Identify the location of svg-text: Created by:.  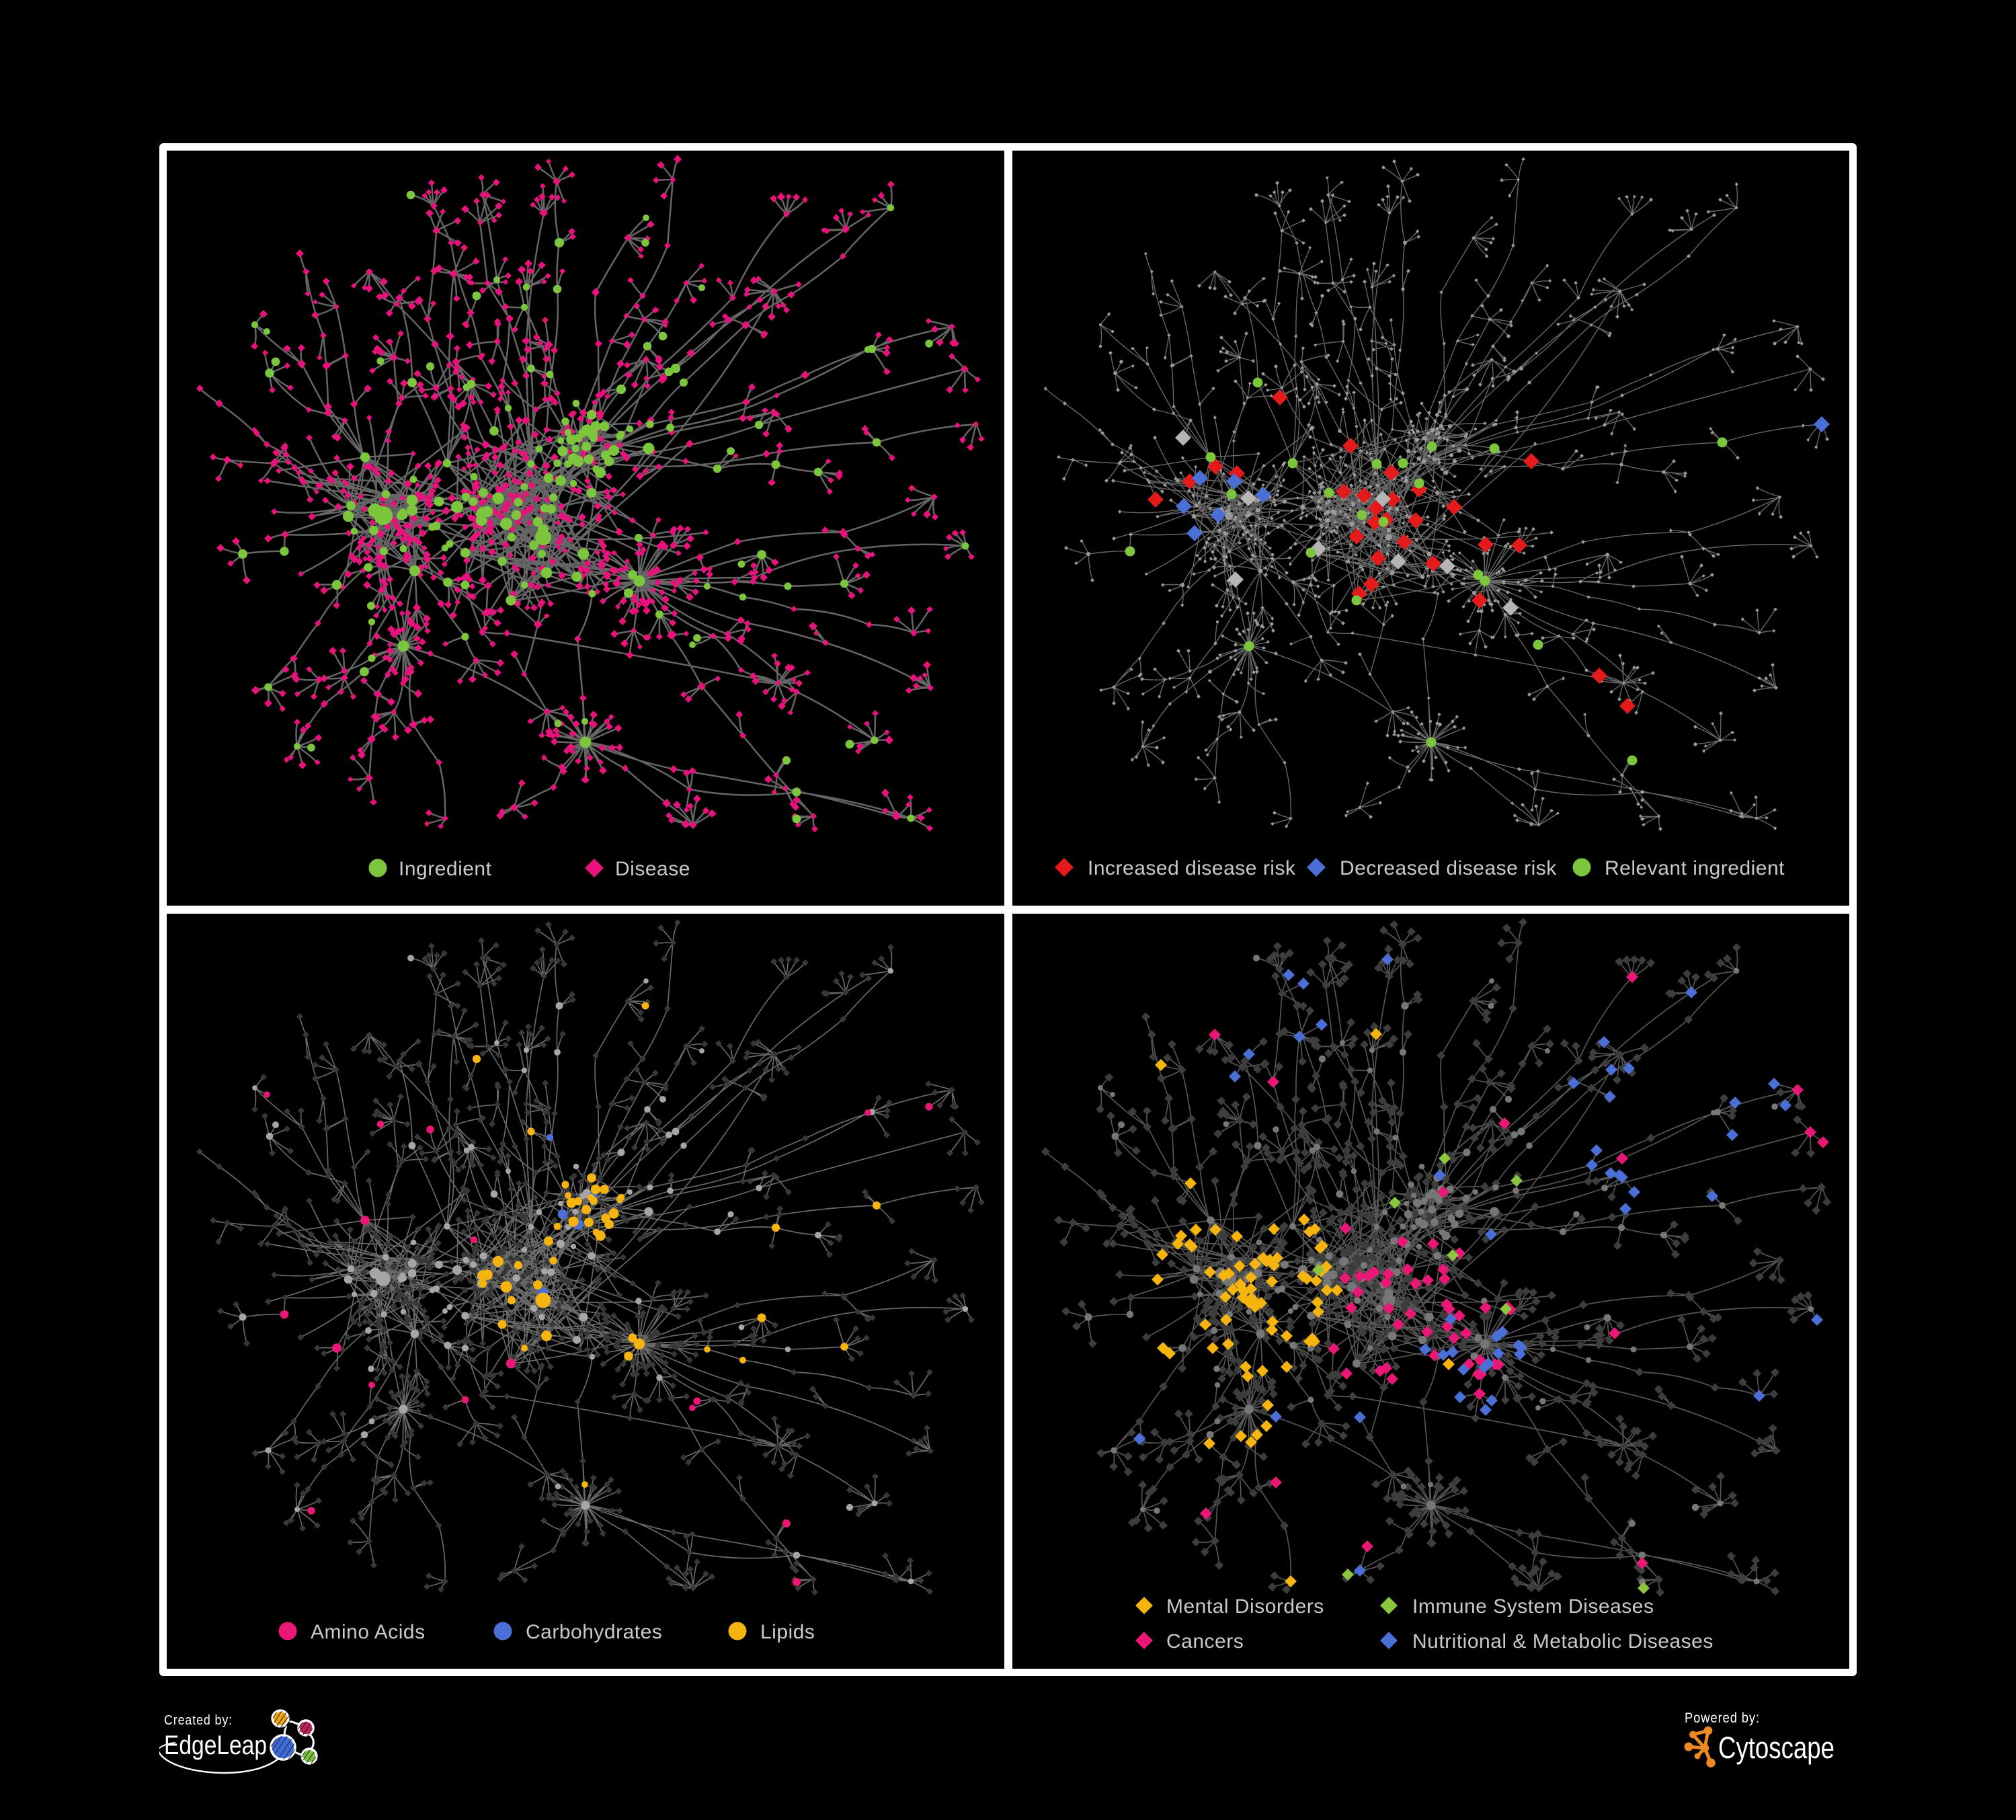
(198, 1720).